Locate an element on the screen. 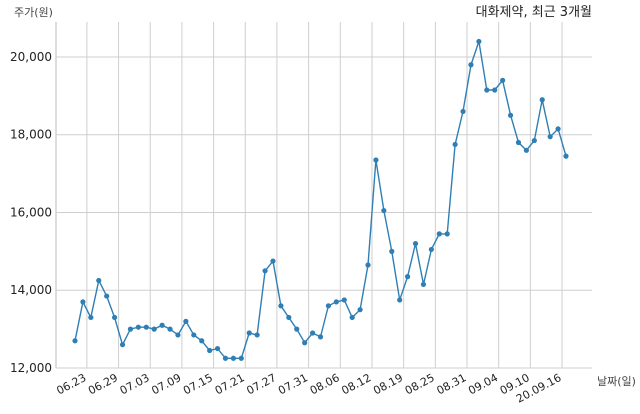 Image resolution: width=640 pixels, height=414 pixels. y-axis-ticks: 12,000 14,000 16,000 18,000 20,000 is located at coordinates (31, 212).